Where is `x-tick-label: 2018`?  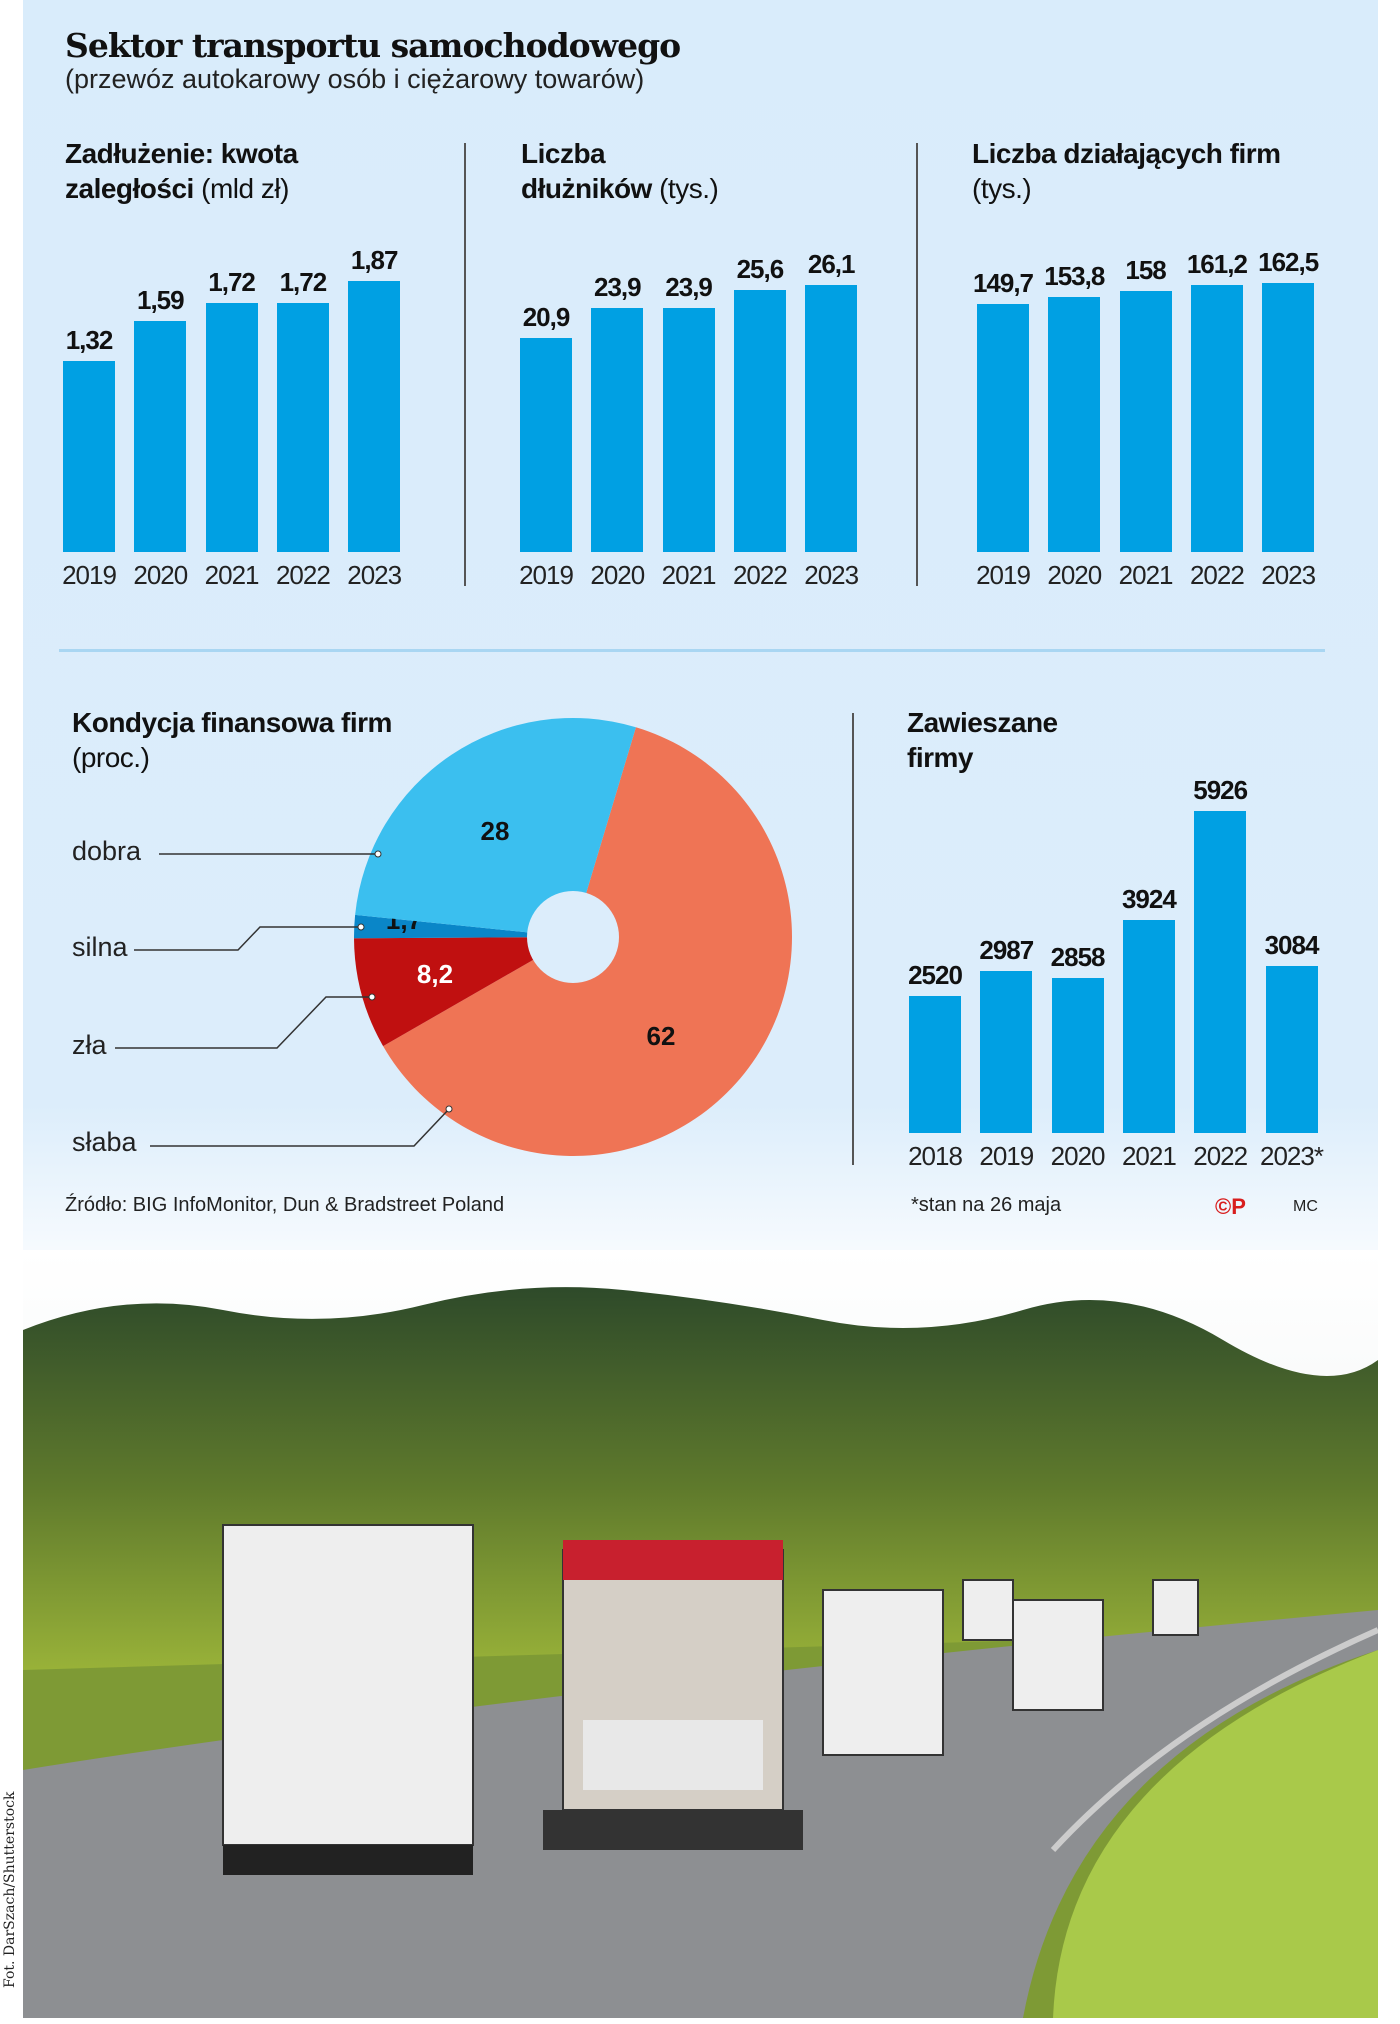
x-tick-label: 2018 is located at coordinates (935, 1156).